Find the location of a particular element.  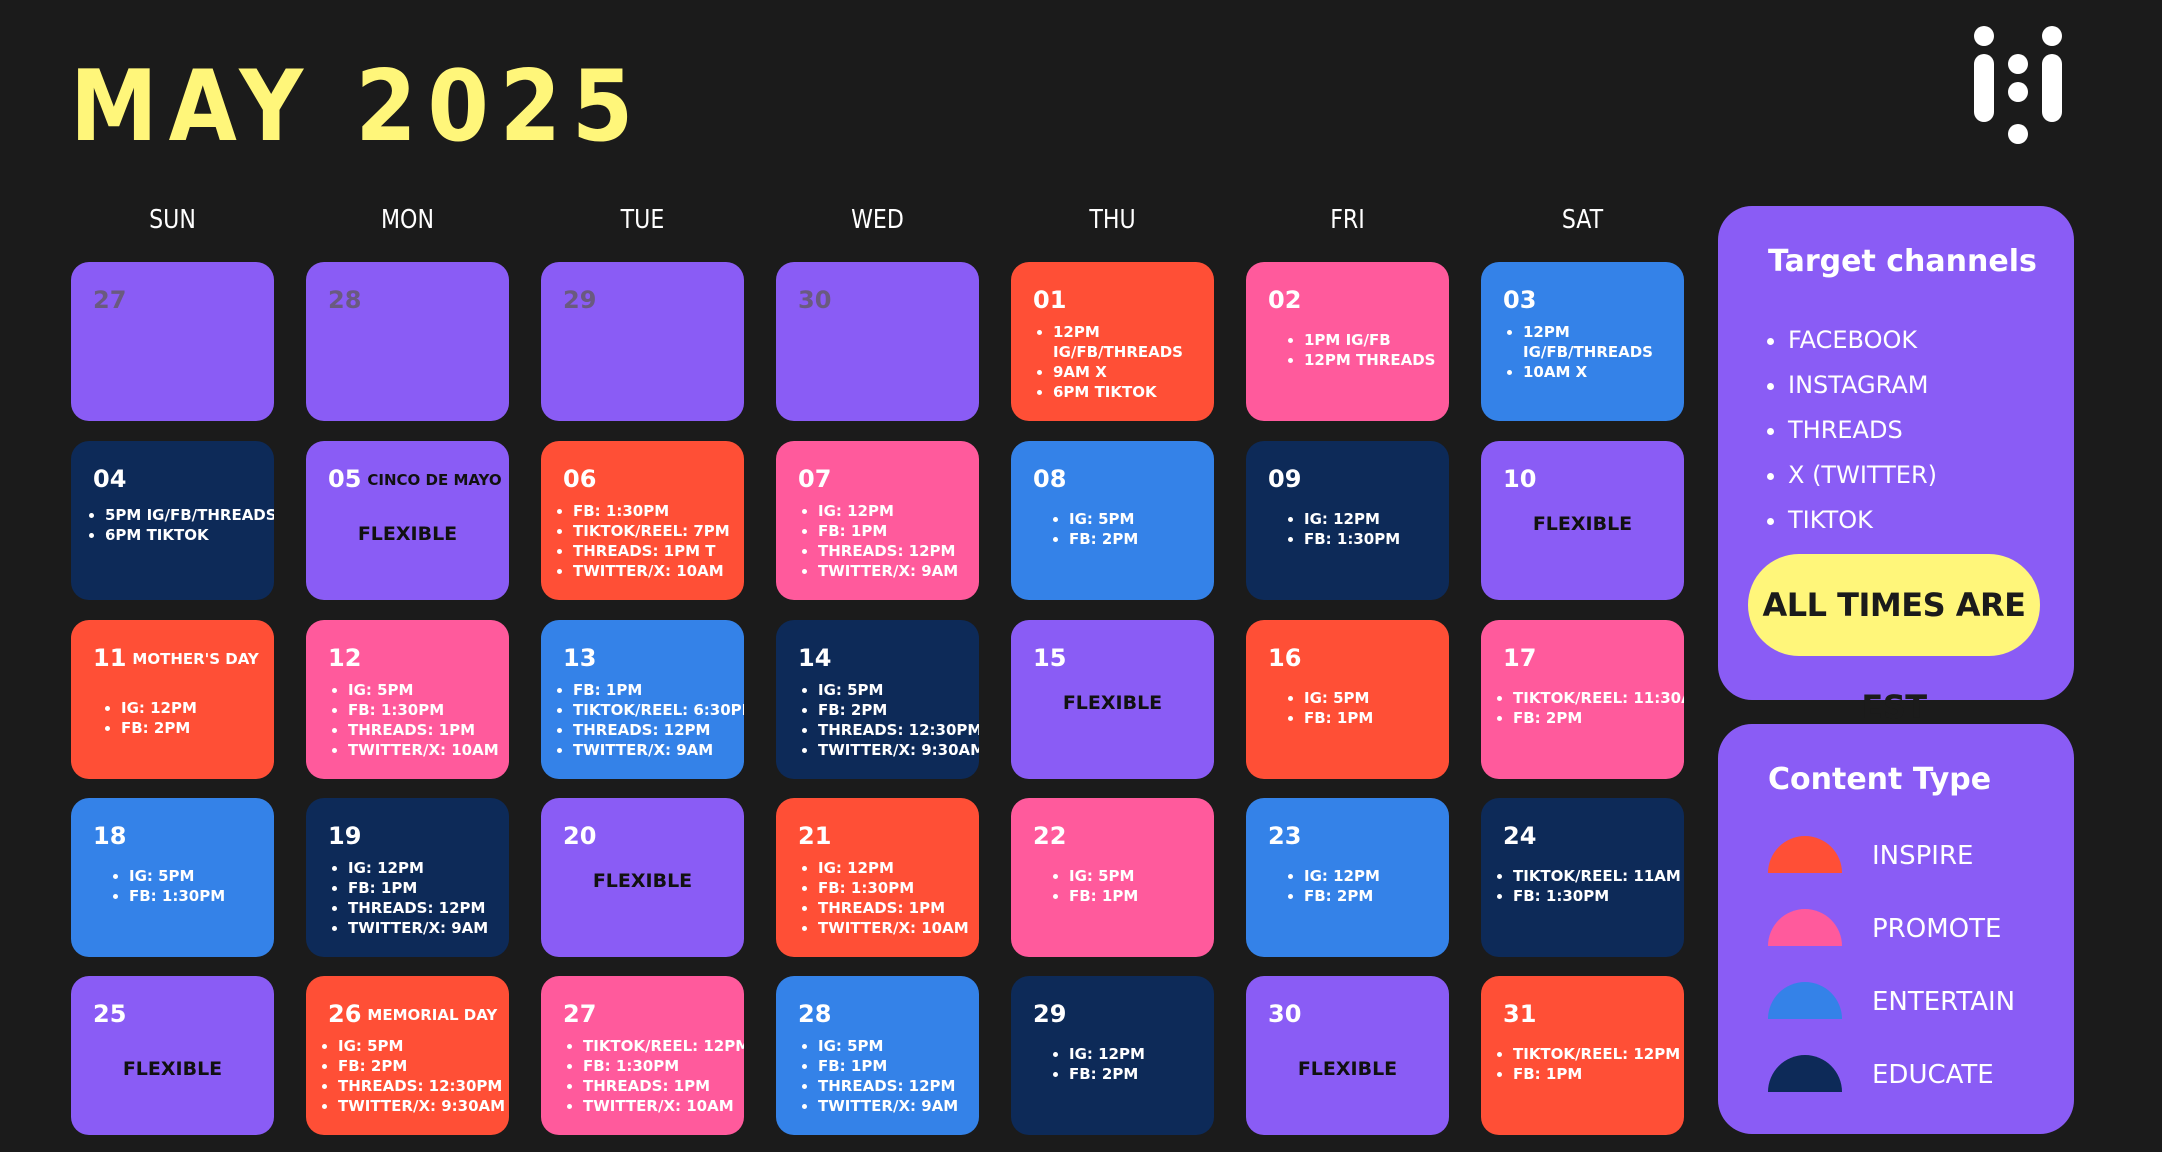

post-schedule-list: IG: 5PMFB: 1:30PM is located at coordinates (183, 886).